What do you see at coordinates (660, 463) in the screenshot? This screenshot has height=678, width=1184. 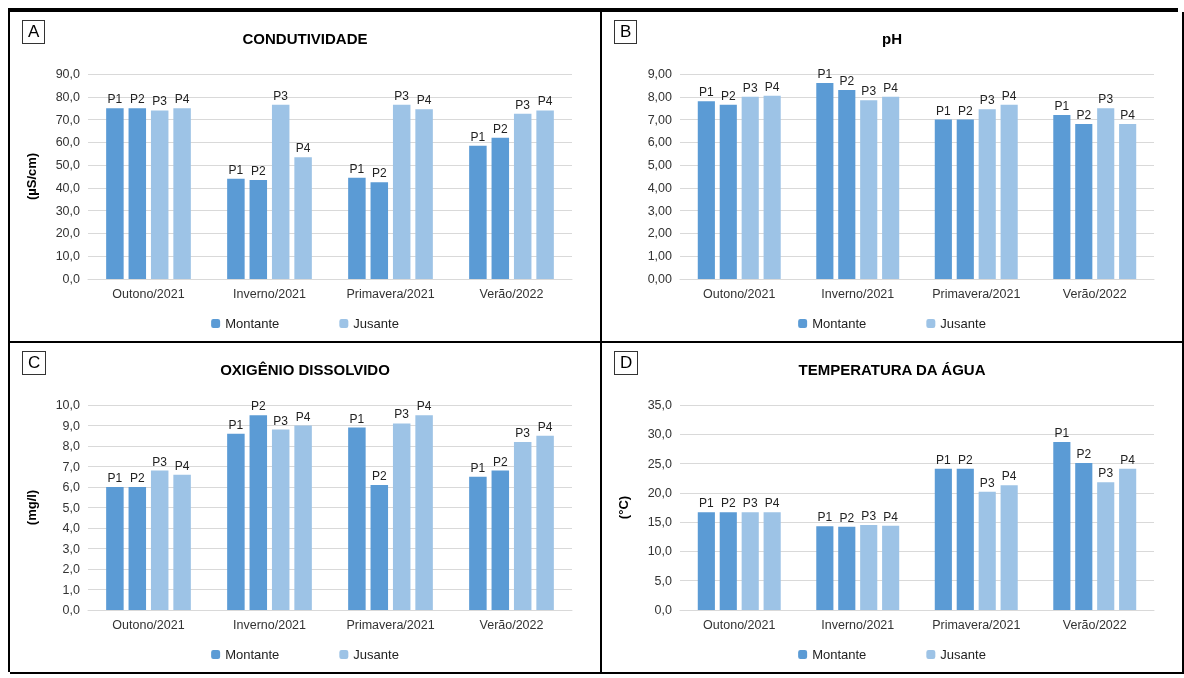 I see `y-tick-label: 25,0` at bounding box center [660, 463].